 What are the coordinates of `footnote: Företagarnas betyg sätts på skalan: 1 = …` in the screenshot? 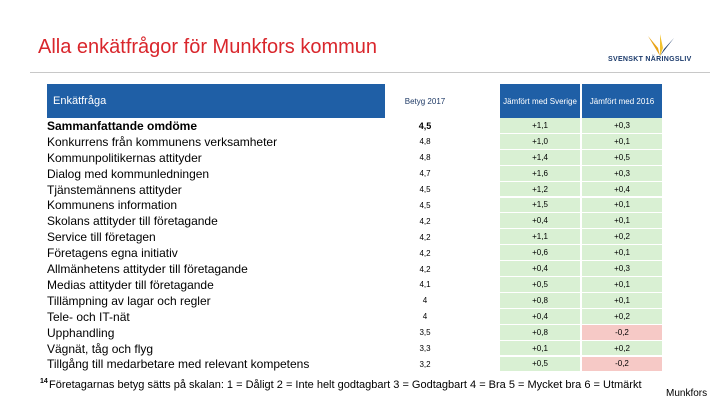 It's located at (345, 385).